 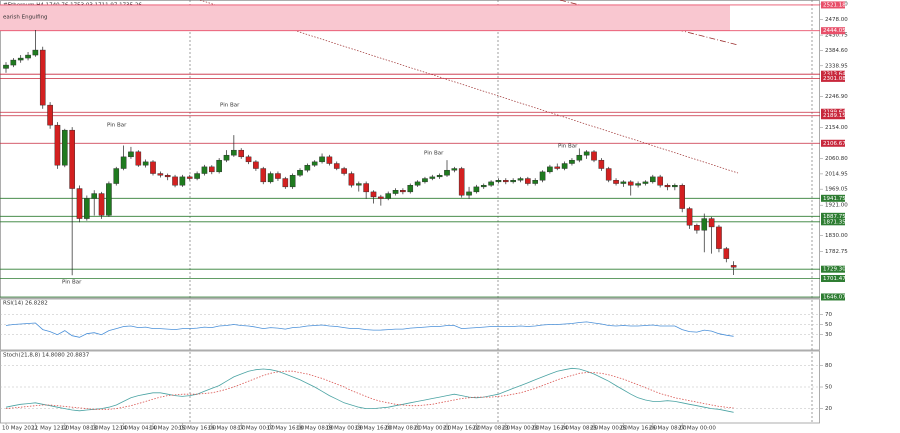 I want to click on x-tick-label: 25 May 16:00, so click(x=638, y=429).